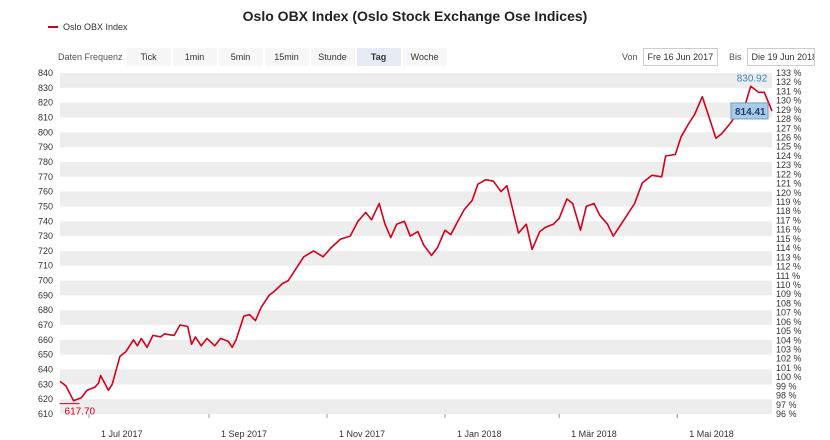 The width and height of the screenshot is (830, 440). What do you see at coordinates (752, 78) in the screenshot?
I see `max-value-label: 830.92` at bounding box center [752, 78].